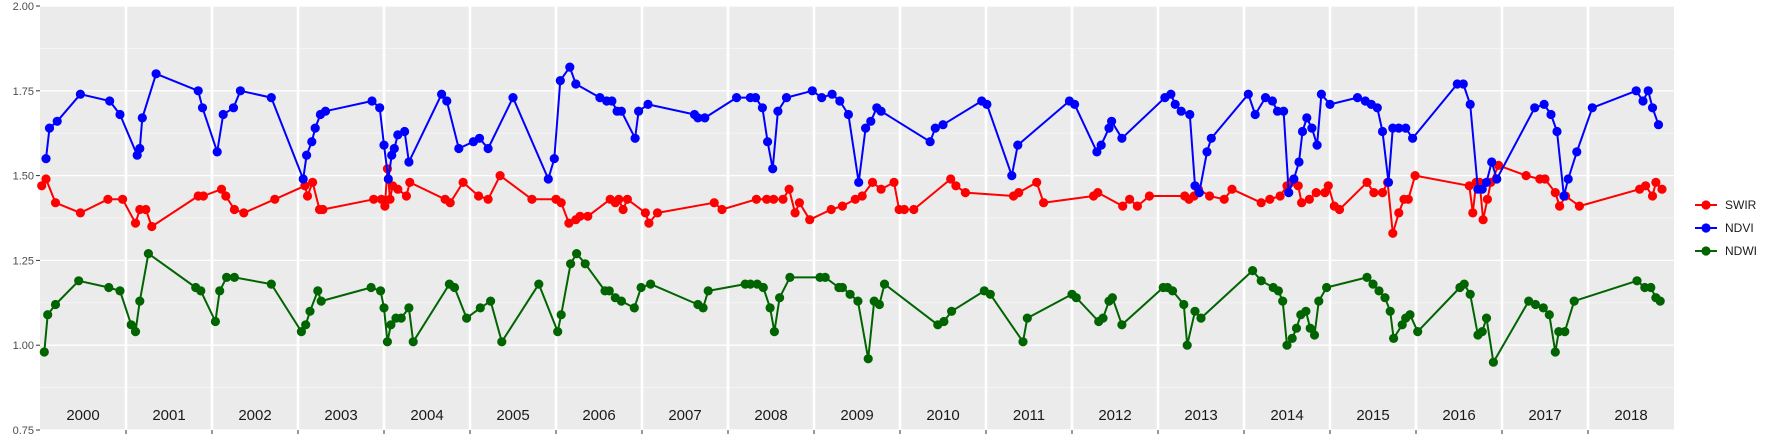 The width and height of the screenshot is (1773, 442). I want to click on year-label: 2013, so click(1200, 415).